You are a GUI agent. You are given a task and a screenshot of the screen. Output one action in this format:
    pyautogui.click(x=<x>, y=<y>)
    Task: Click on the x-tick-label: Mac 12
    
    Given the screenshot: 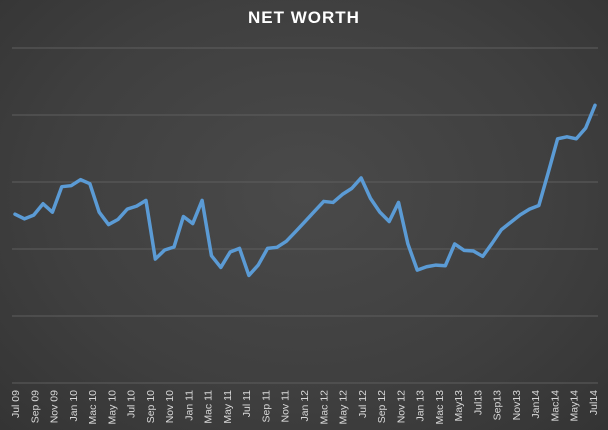 What is the action you would take?
    pyautogui.click(x=324, y=407)
    